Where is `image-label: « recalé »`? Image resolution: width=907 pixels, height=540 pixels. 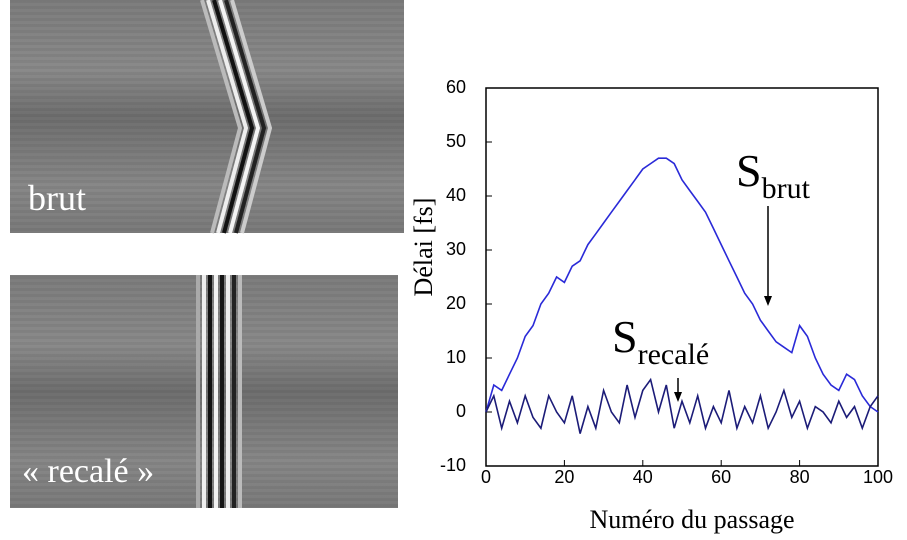 image-label: « recalé » is located at coordinates (88, 471).